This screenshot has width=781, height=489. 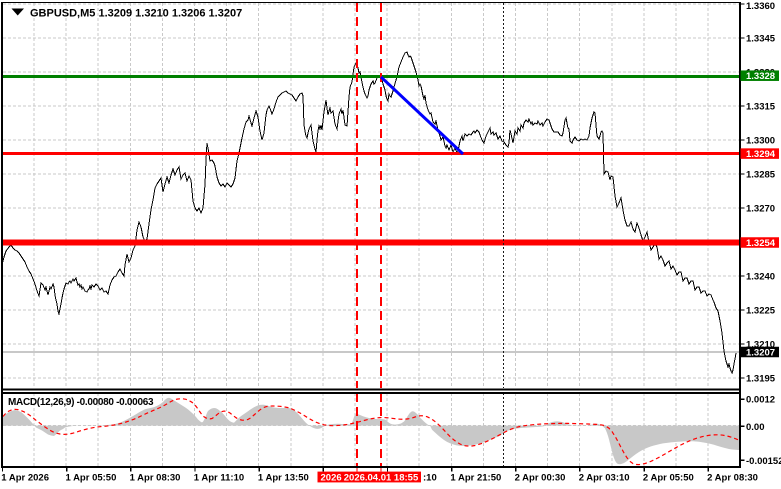 I want to click on svg-text: 2026.04.01 18:55, so click(x=381, y=477).